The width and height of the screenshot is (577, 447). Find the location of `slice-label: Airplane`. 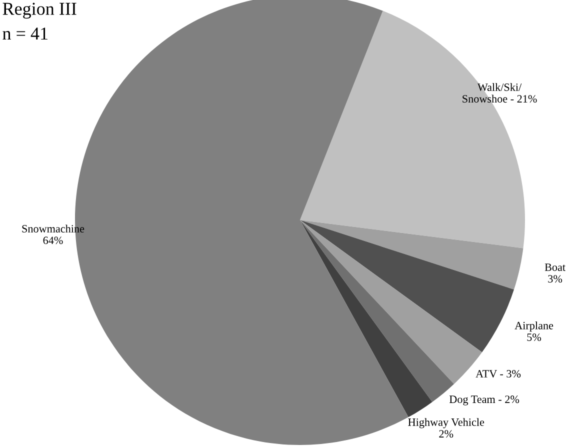

slice-label: Airplane is located at coordinates (534, 327).